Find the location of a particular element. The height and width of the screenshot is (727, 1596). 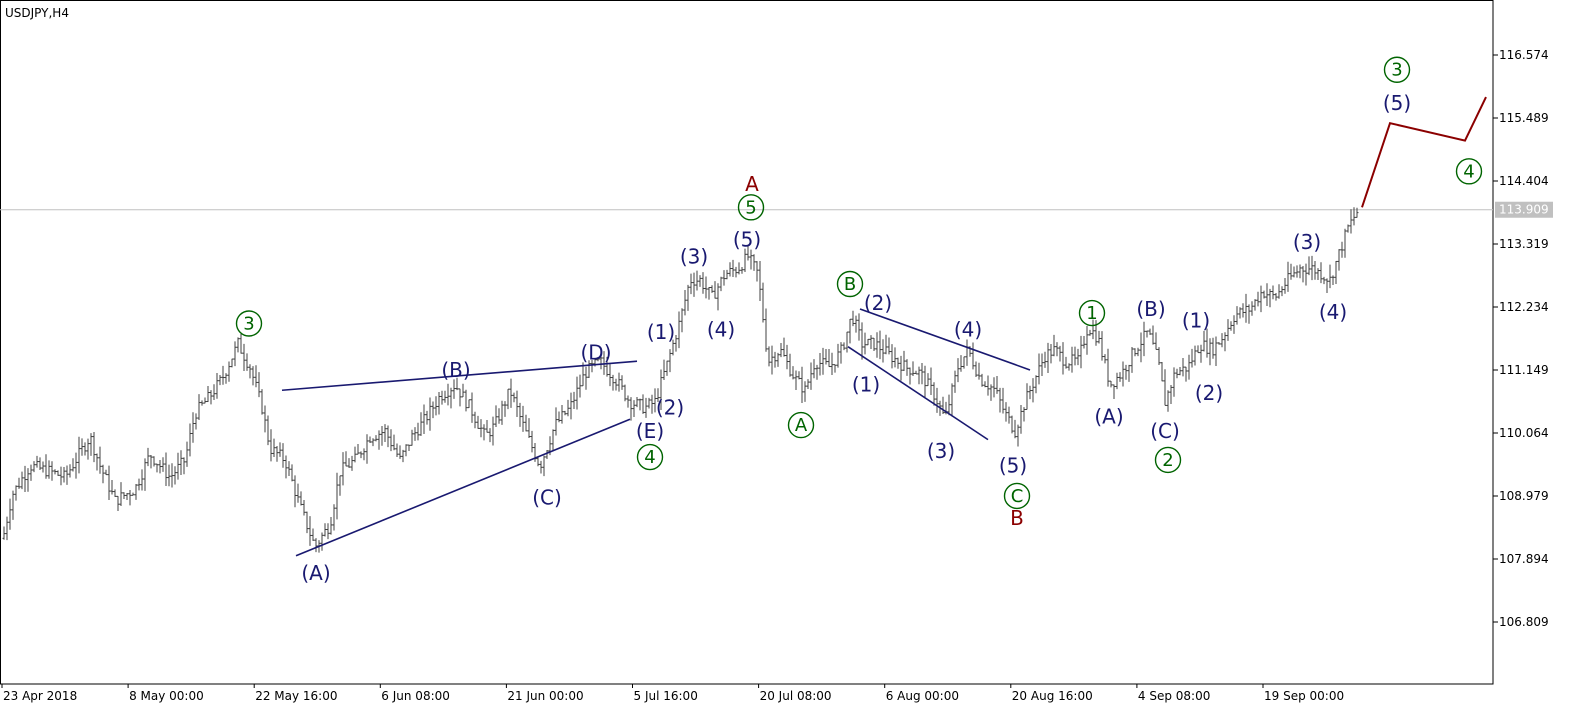

wave-label: (4) is located at coordinates (968, 329).